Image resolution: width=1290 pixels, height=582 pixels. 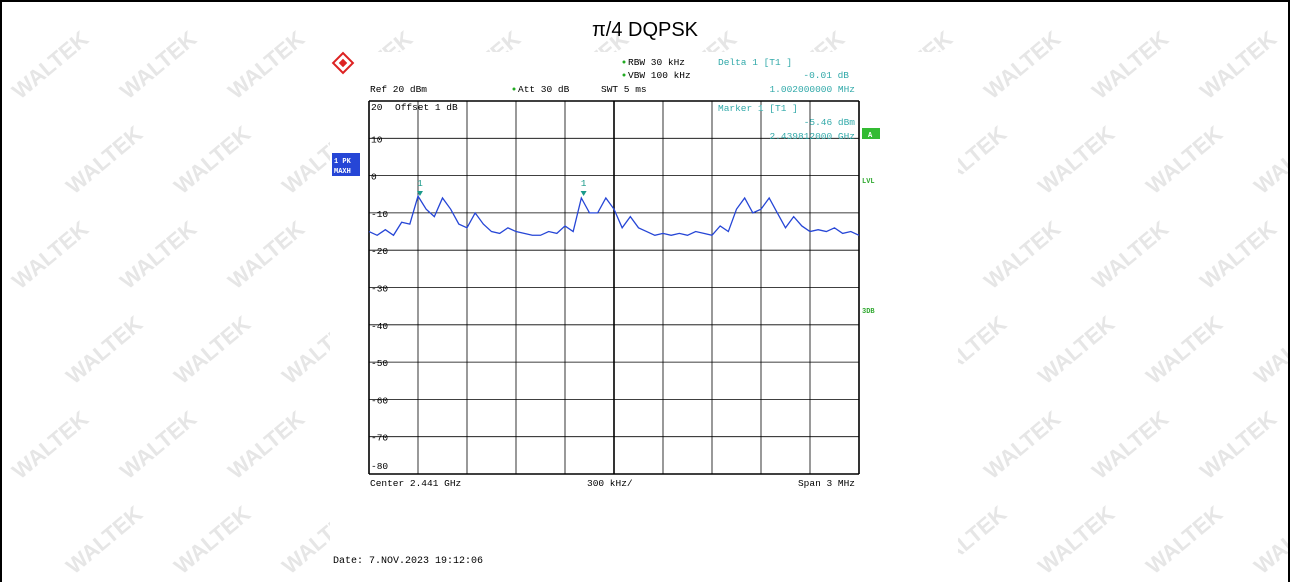 What do you see at coordinates (377, 107) in the screenshot?
I see `y-tick-label: 20` at bounding box center [377, 107].